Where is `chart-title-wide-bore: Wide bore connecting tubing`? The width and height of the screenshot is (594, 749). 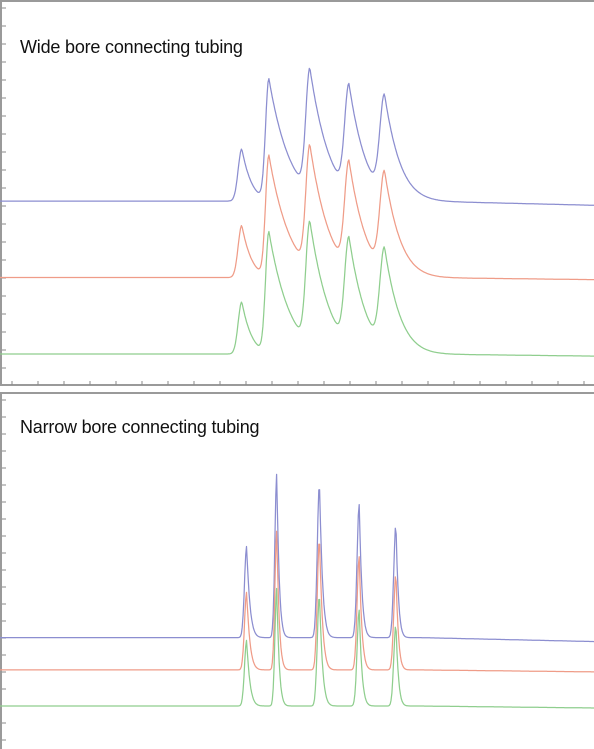 chart-title-wide-bore: Wide bore connecting tubing is located at coordinates (131, 47).